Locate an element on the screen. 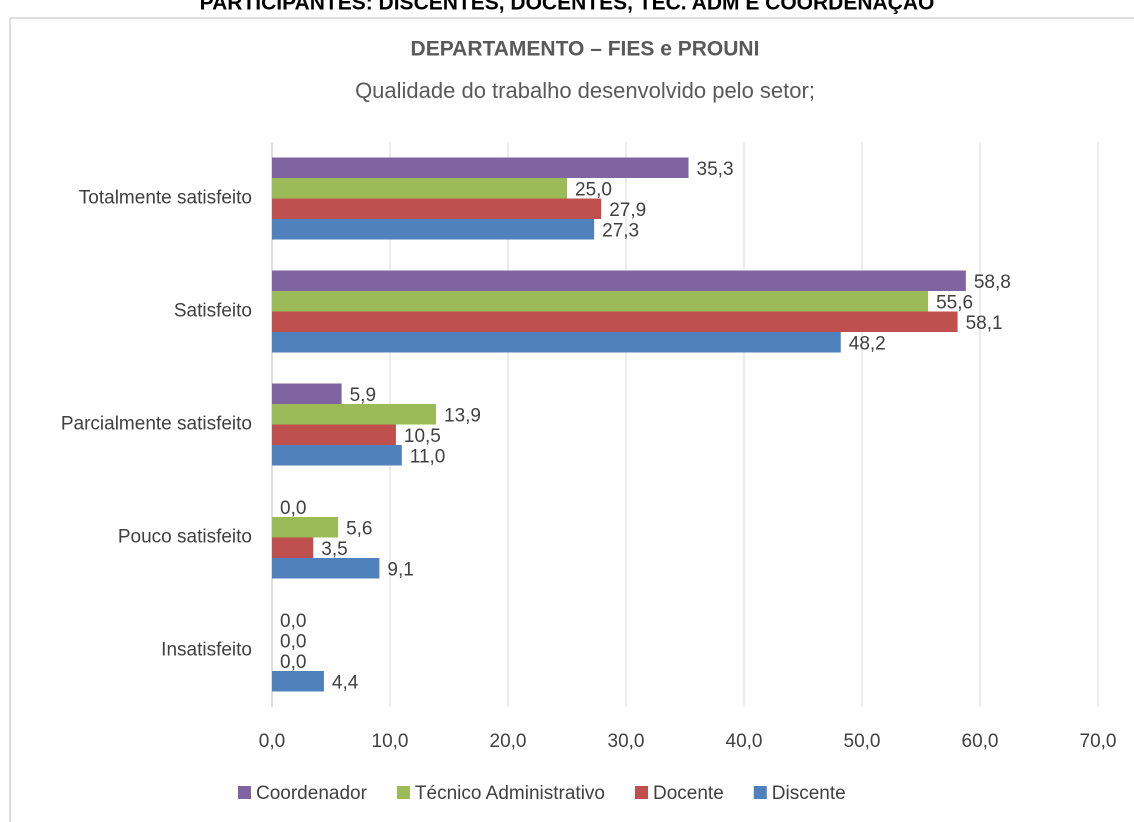 The height and width of the screenshot is (822, 1134). x-tick-label: 0,0 is located at coordinates (272, 741).